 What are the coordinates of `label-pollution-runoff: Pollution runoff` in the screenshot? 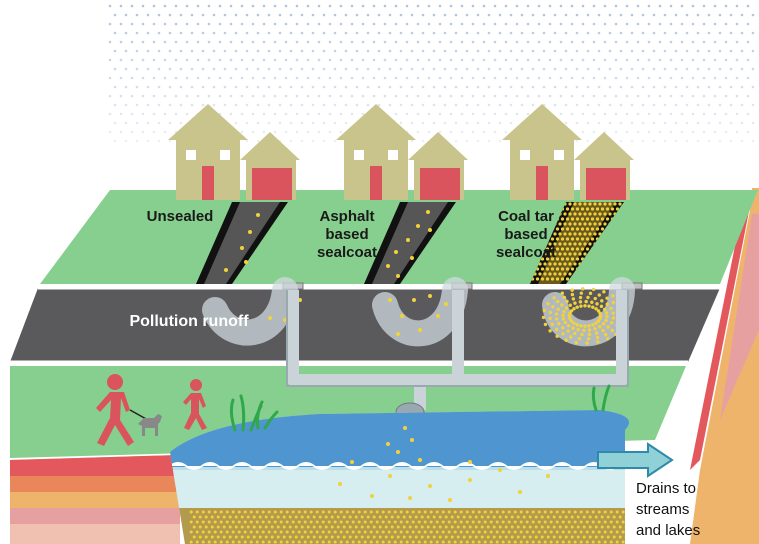 It's located at (189, 321).